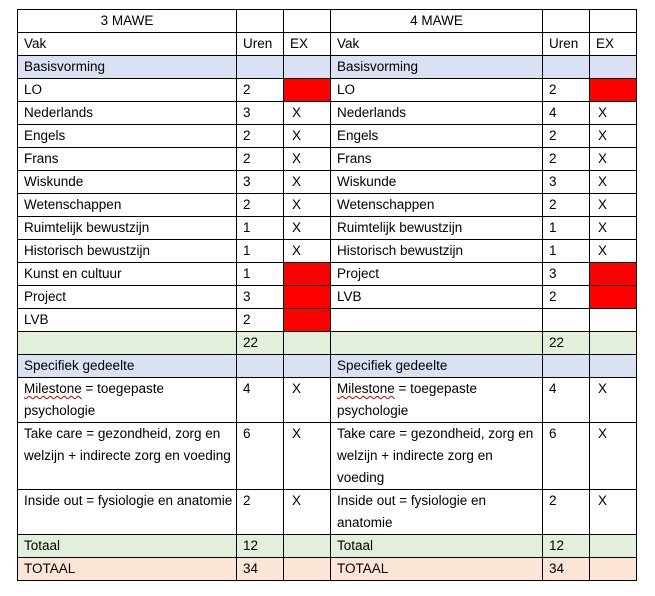 The height and width of the screenshot is (596, 655). I want to click on specifiek-header: Specifiek gedeelte Specifiek gedeelte, so click(327, 366).